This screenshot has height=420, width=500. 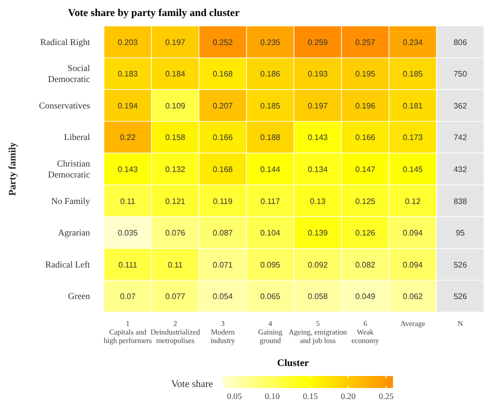 I want to click on data-label: 0.144, so click(x=270, y=169).